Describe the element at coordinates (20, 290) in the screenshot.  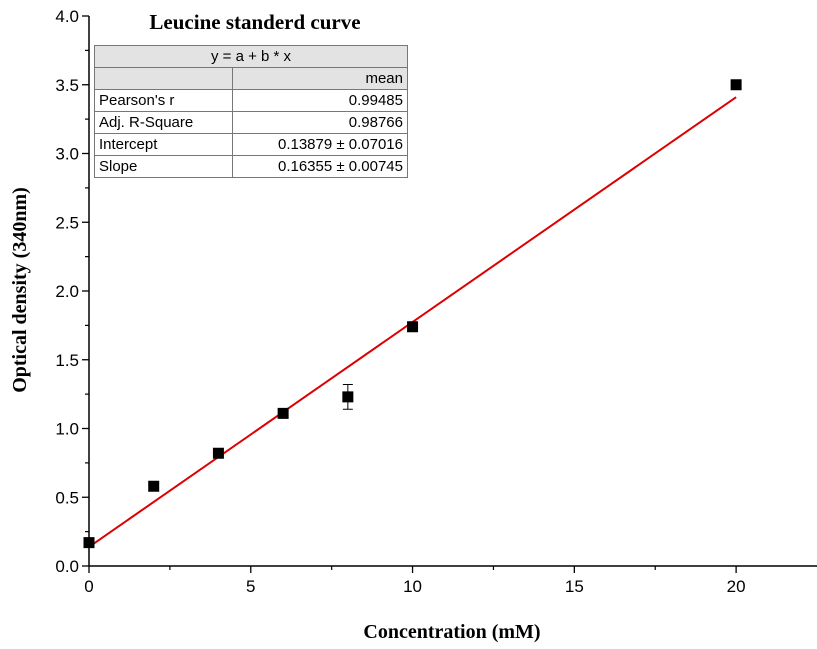
I see `y-axis-title: Optical density (340nm)` at that location.